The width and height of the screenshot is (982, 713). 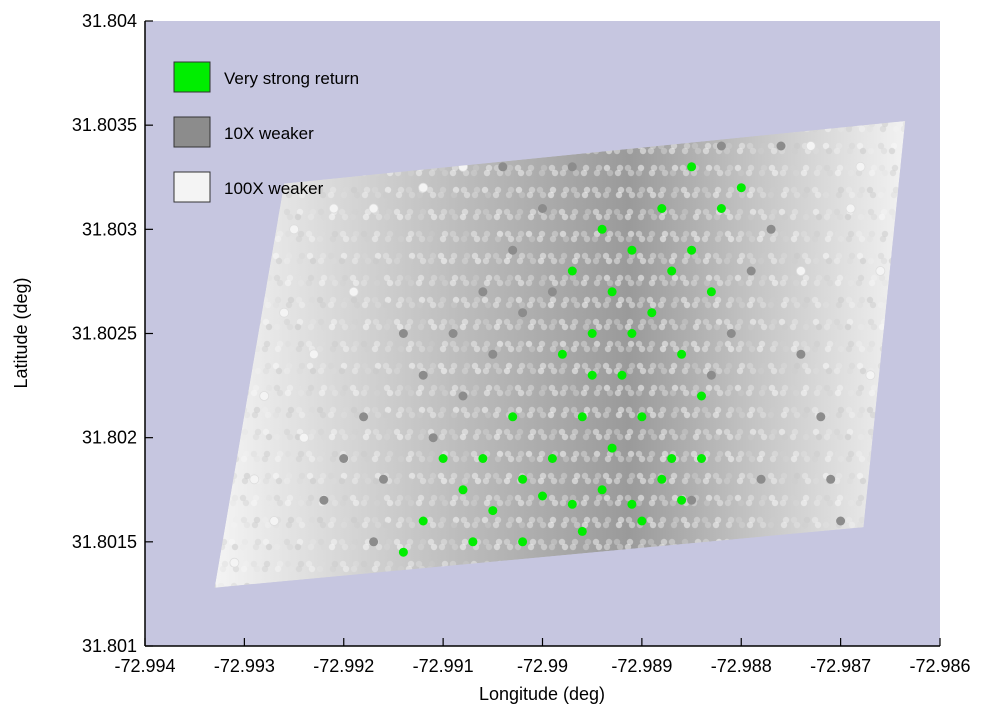 What do you see at coordinates (104, 542) in the screenshot?
I see `y-tick-label: 31.8015` at bounding box center [104, 542].